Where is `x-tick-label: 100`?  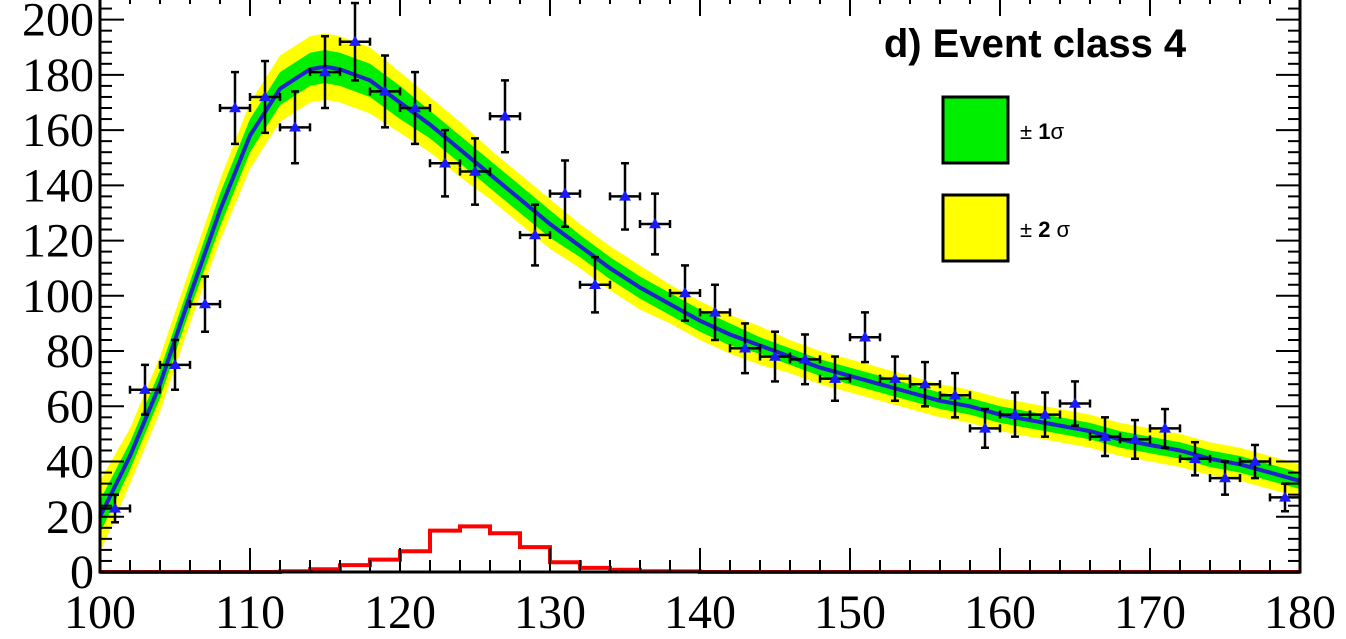 x-tick-label: 100 is located at coordinates (100, 612).